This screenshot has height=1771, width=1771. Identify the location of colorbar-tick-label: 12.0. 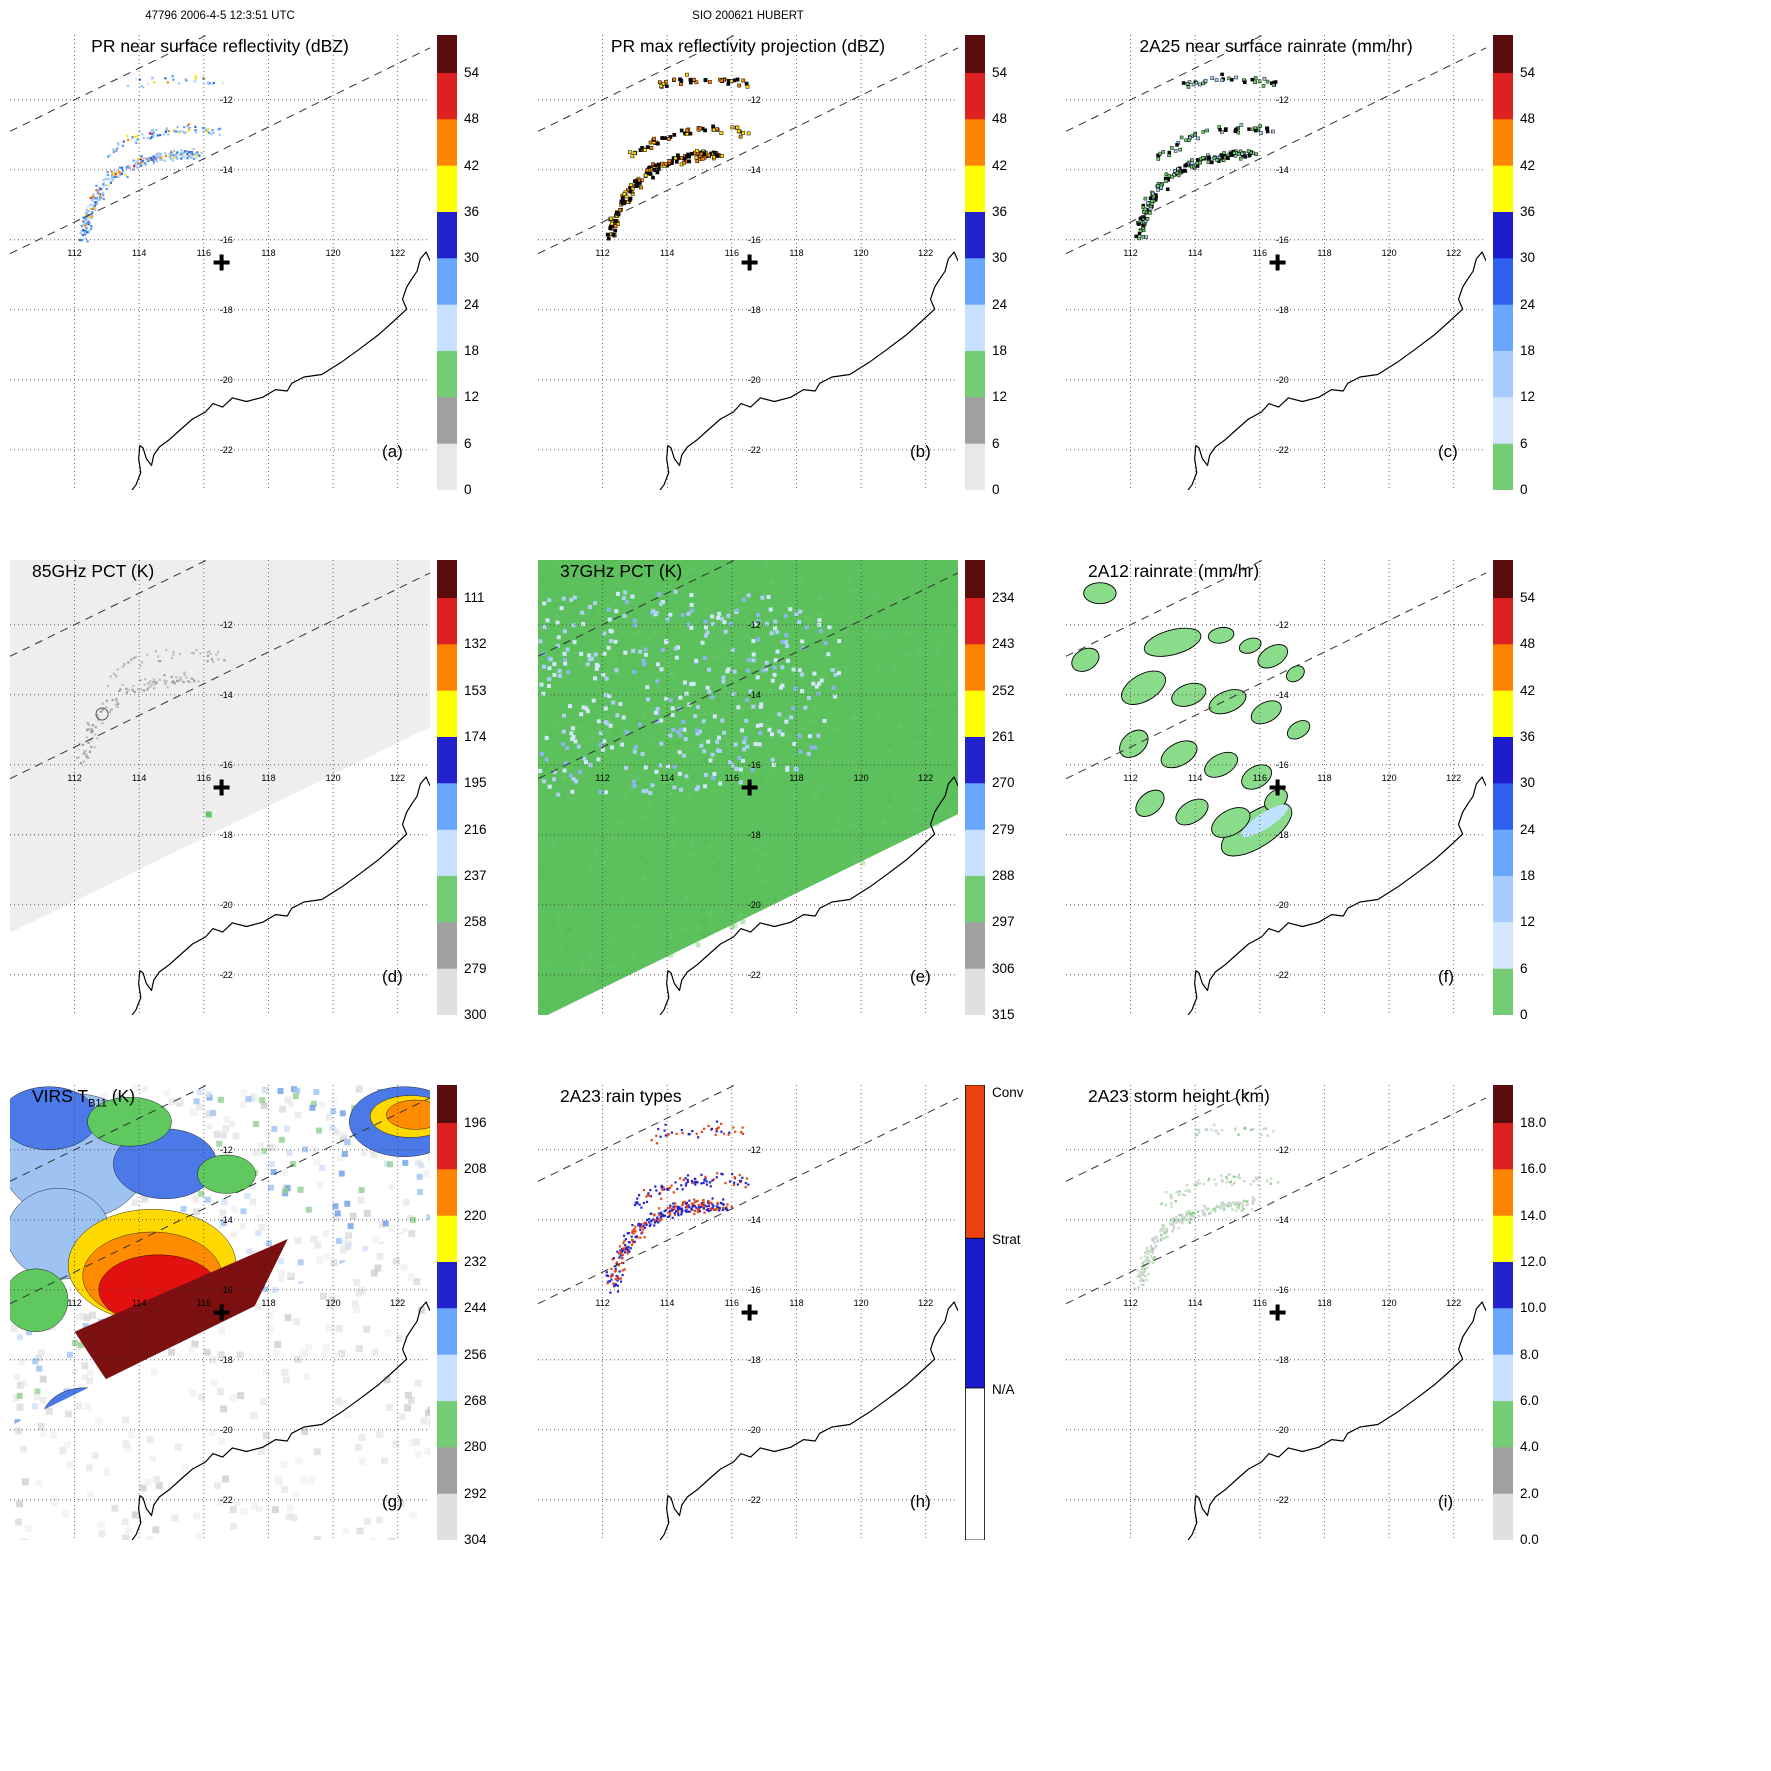
(1533, 1261).